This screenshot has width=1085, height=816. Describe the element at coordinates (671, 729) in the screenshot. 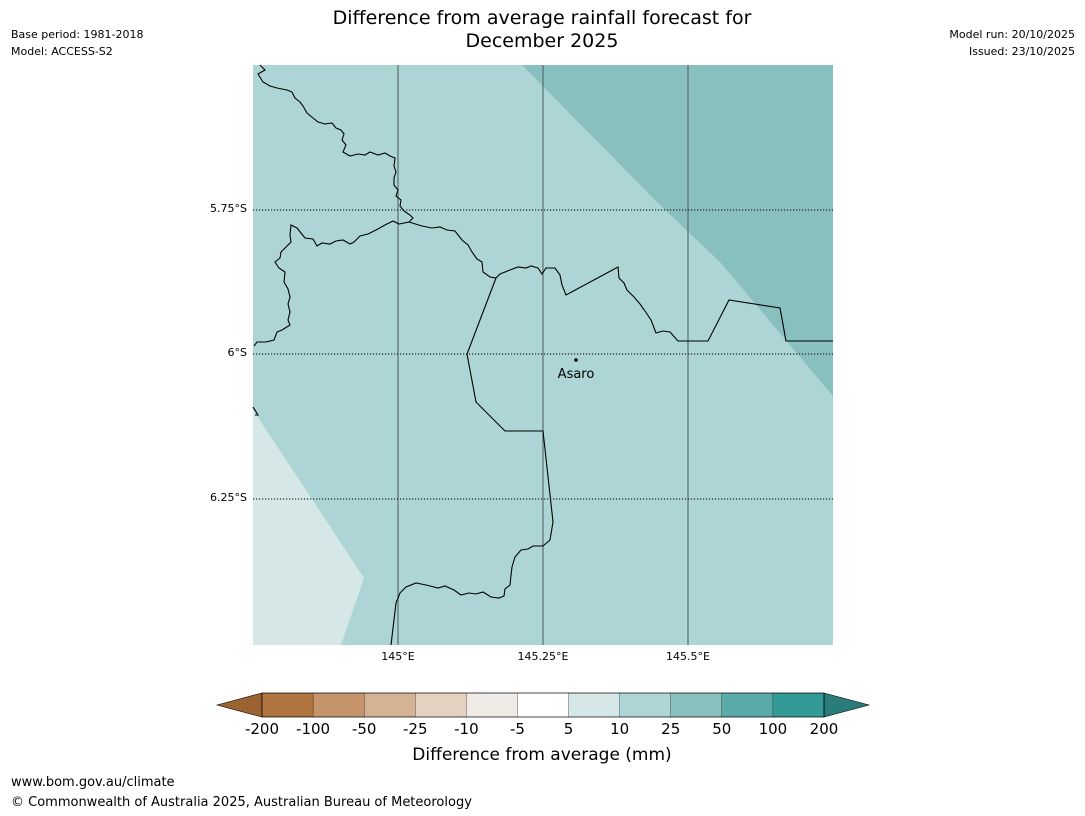

I see `colorbar-tick-label: 25` at that location.